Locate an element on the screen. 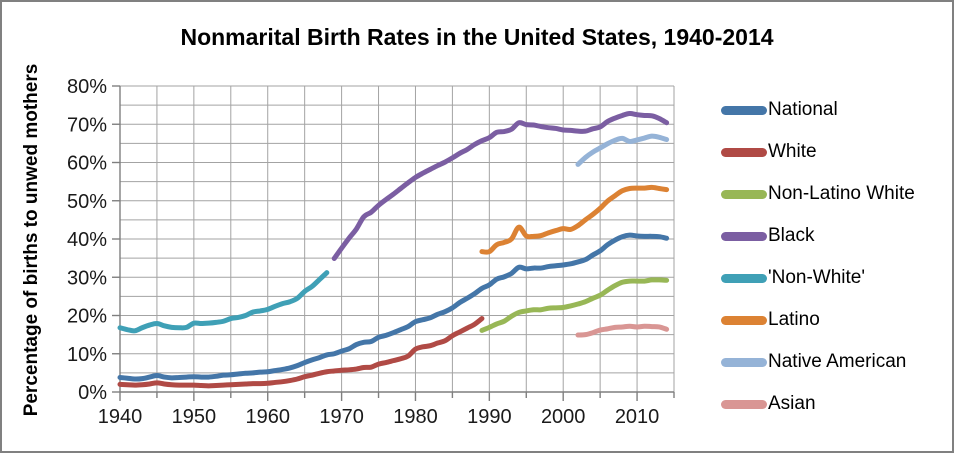 The image size is (954, 453). legend-item-native-american: Native American is located at coordinates (818, 362).